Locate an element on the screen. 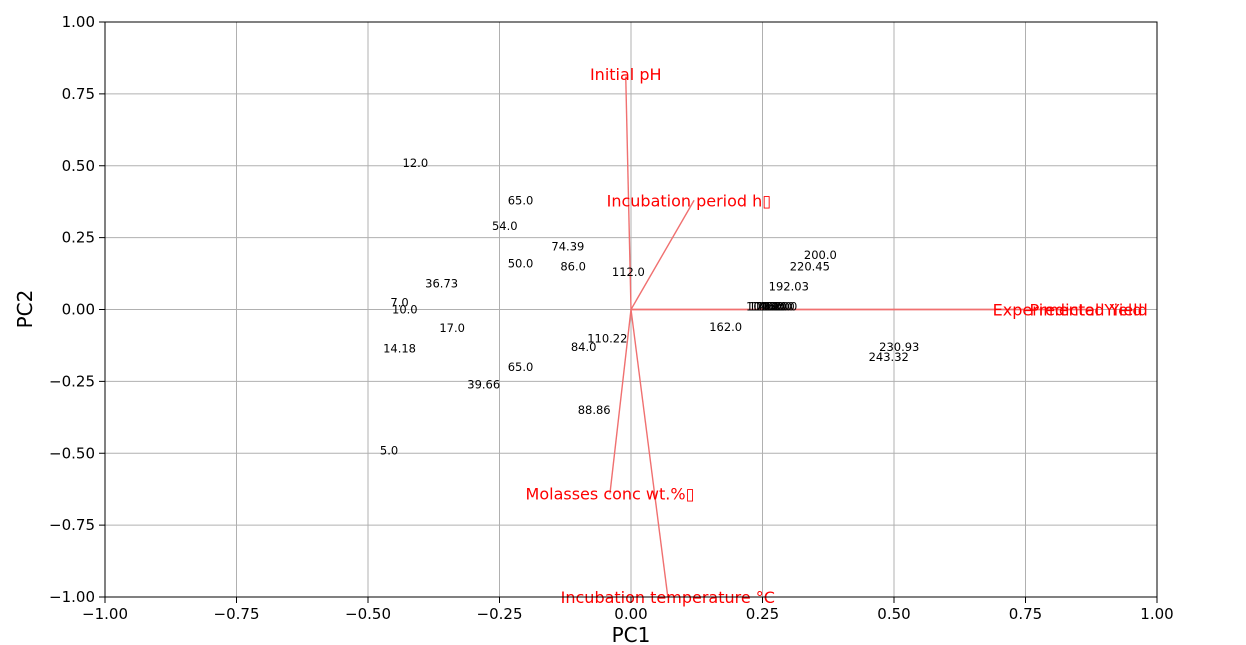 Image resolution: width=1246 pixels, height=645 pixels. observation-label: 132.0 is located at coordinates (778, 307).